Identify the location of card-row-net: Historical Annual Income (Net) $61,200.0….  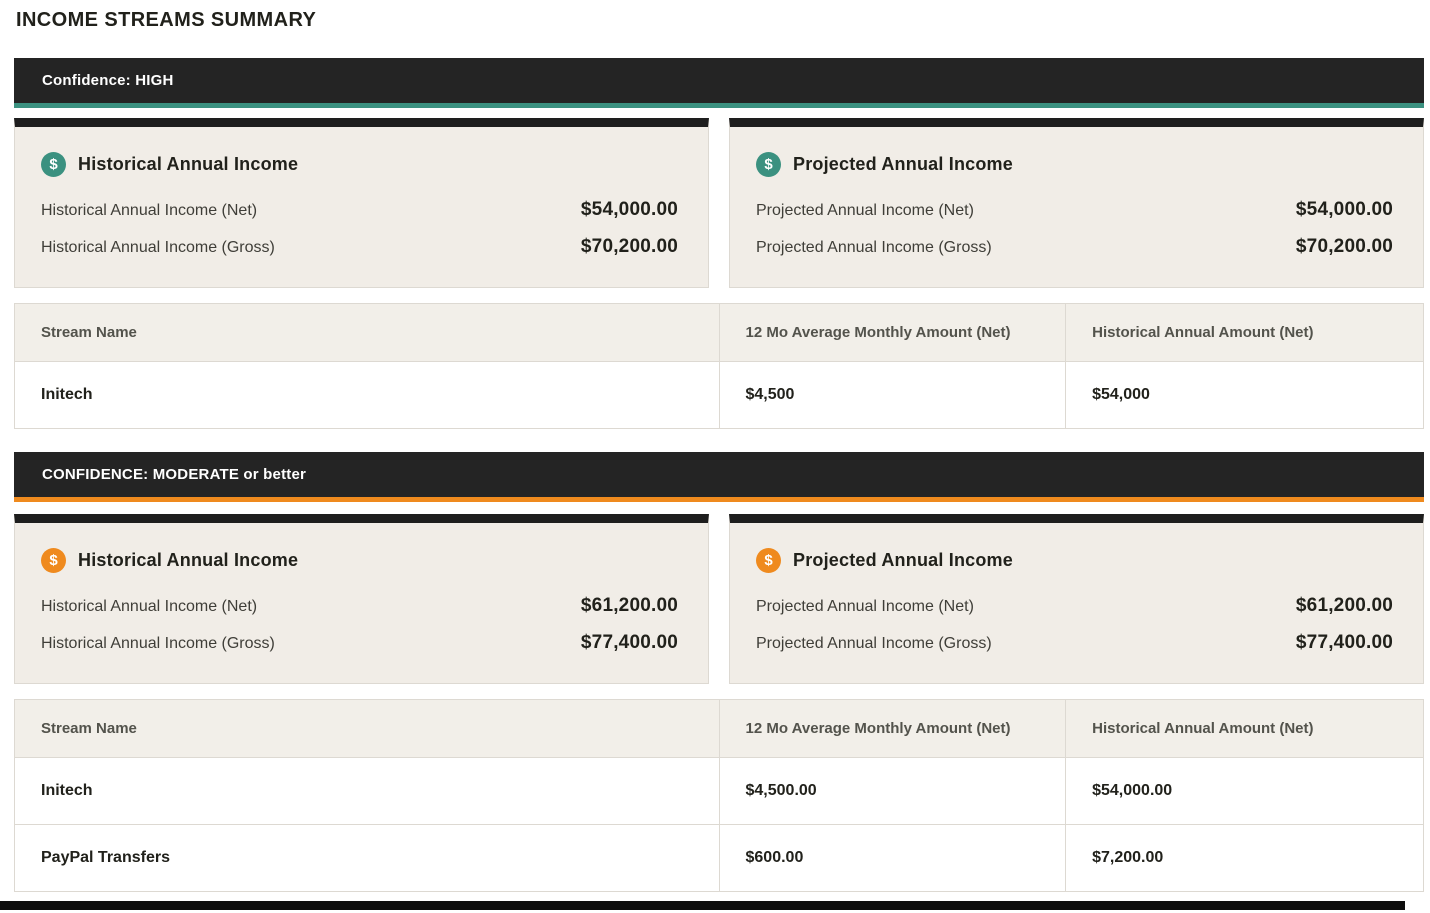
(359, 606).